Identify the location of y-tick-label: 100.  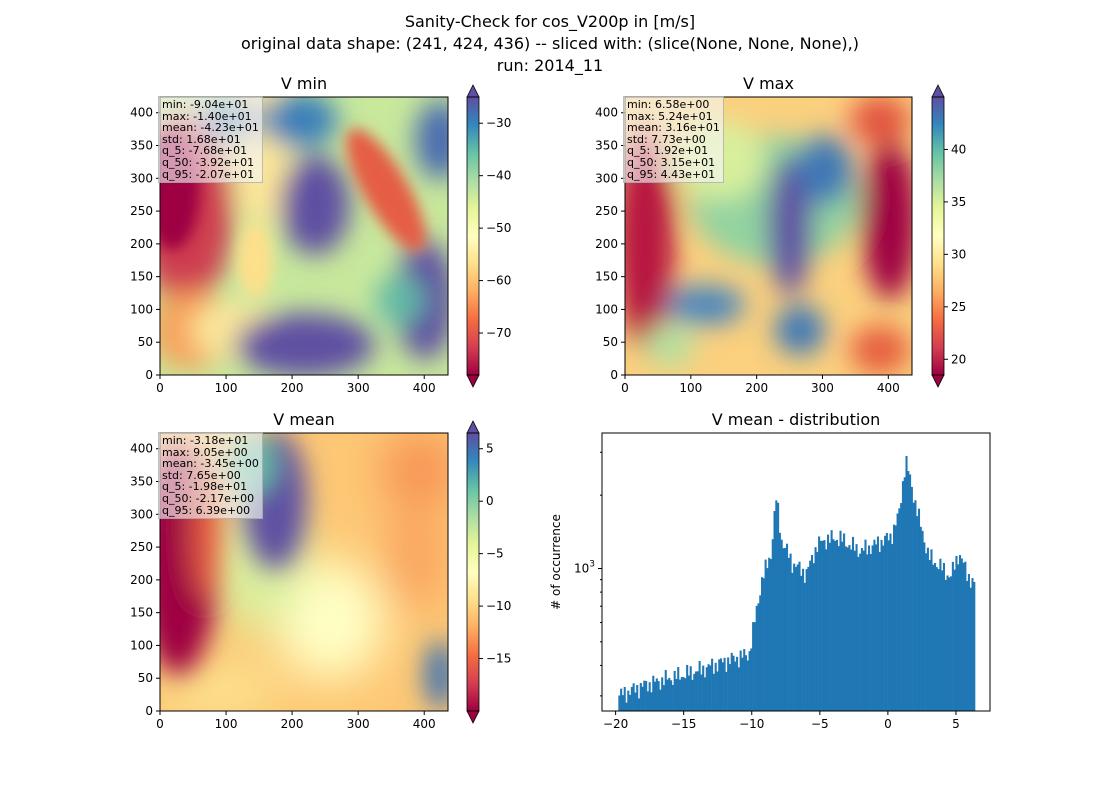
(606, 309).